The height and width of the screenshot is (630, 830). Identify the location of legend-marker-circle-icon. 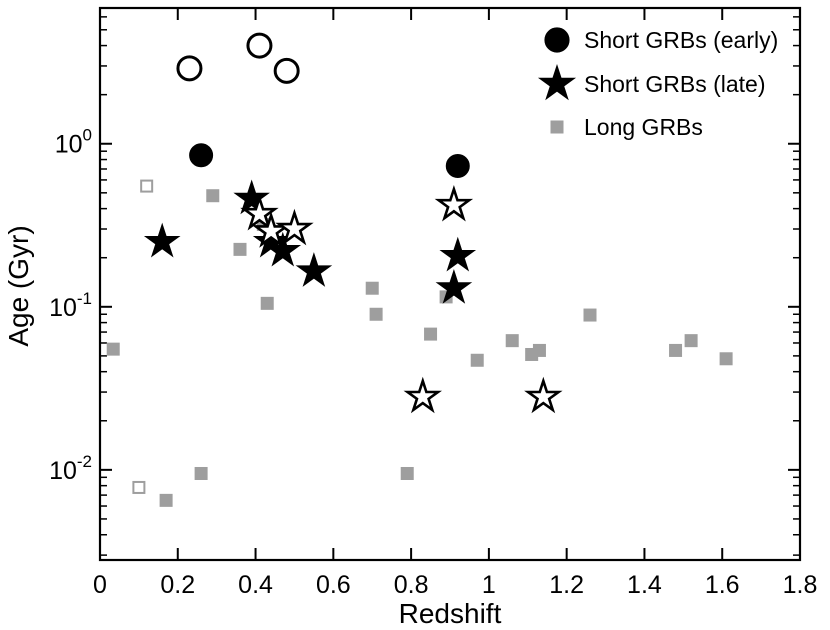
(557, 40).